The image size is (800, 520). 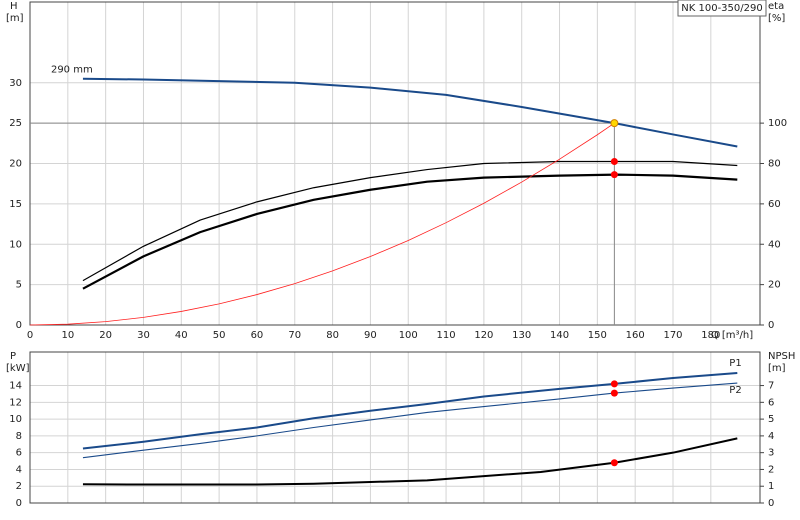 What do you see at coordinates (777, 123) in the screenshot?
I see `y2-tick-label: 100` at bounding box center [777, 123].